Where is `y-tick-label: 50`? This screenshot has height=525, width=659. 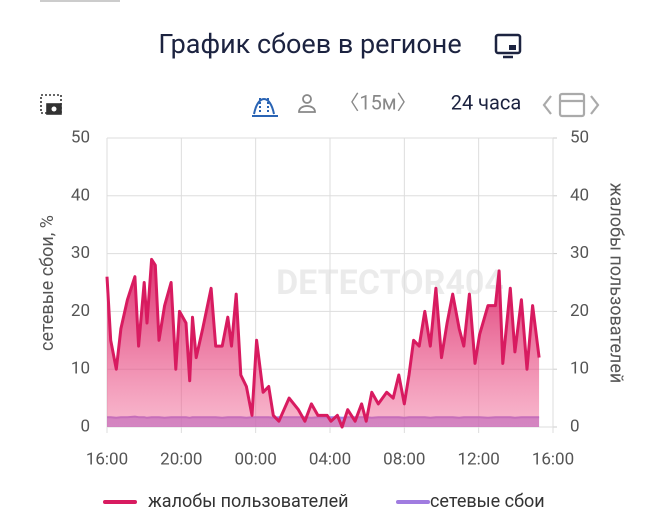
y-tick-label: 50 is located at coordinates (80, 137).